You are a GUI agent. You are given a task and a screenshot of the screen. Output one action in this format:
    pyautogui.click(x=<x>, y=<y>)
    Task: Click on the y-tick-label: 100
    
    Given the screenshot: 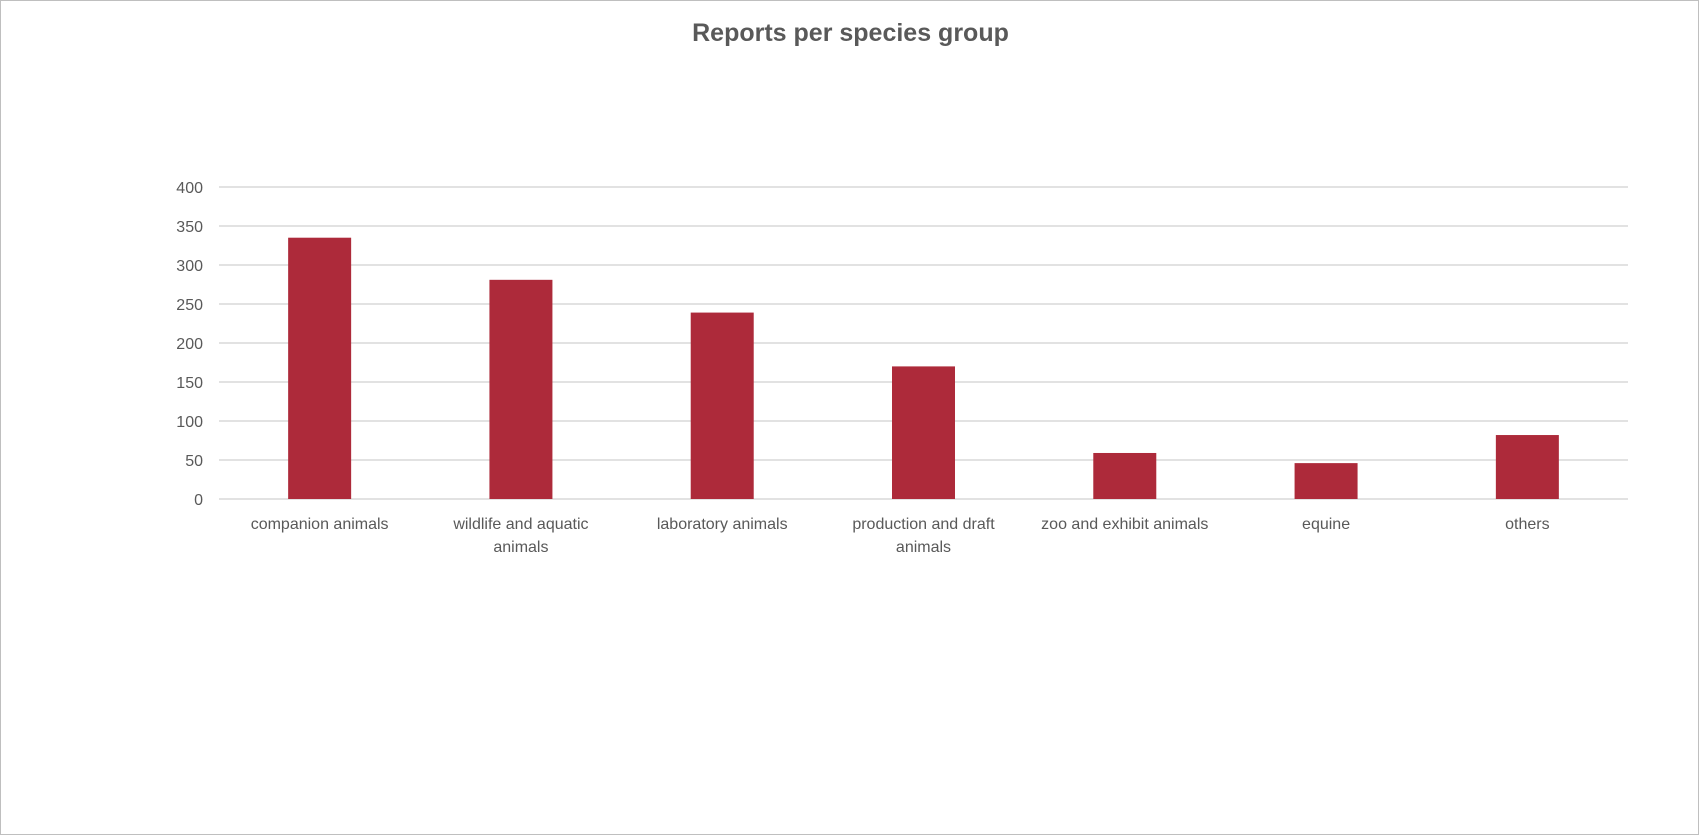 What is the action you would take?
    pyautogui.click(x=189, y=422)
    